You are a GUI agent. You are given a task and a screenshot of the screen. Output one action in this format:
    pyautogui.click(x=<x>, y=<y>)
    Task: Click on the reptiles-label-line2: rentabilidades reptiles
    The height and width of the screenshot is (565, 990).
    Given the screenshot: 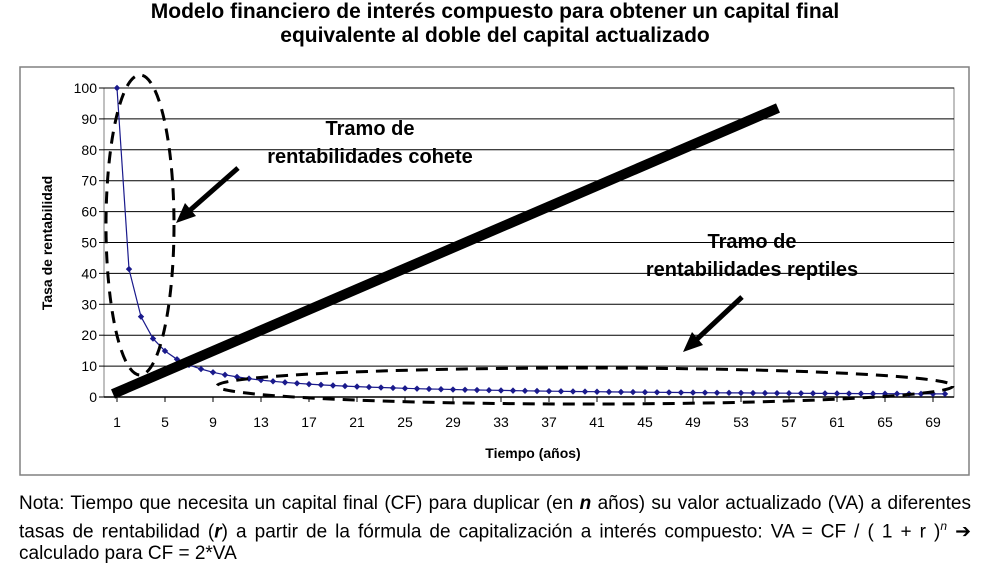 What is the action you would take?
    pyautogui.click(x=752, y=270)
    